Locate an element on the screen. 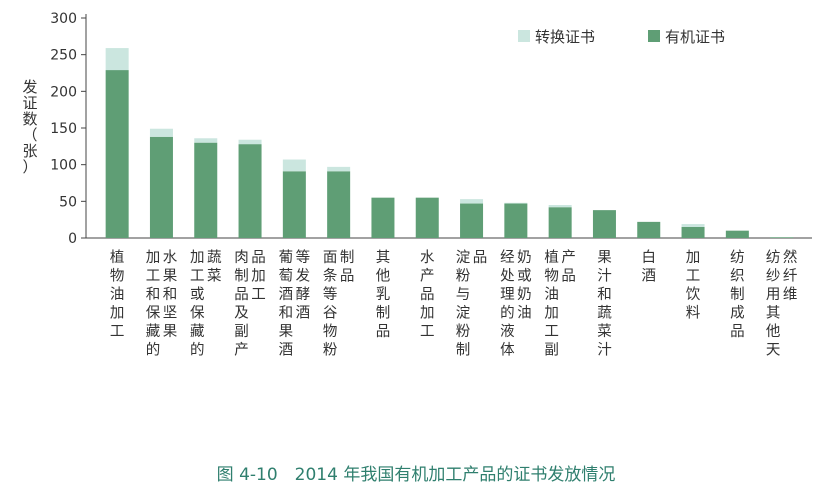 The height and width of the screenshot is (493, 832). x-tick-label: 加工或保藏的蔬菜 is located at coordinates (206, 304).